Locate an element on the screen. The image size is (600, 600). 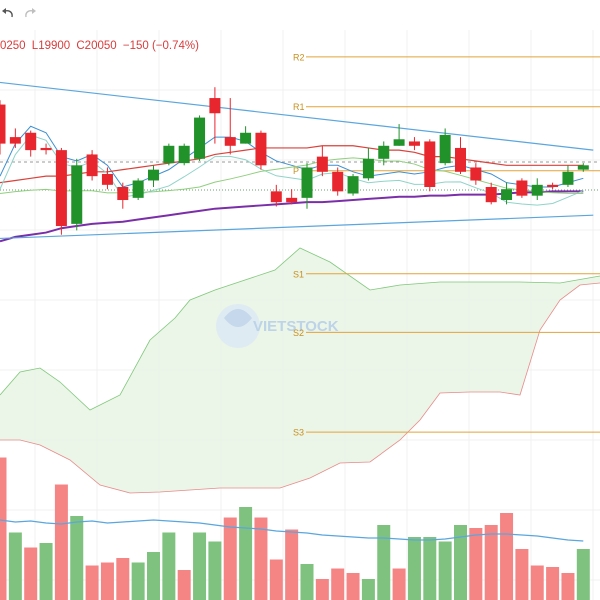
toolbar is located at coordinates (30, 15).